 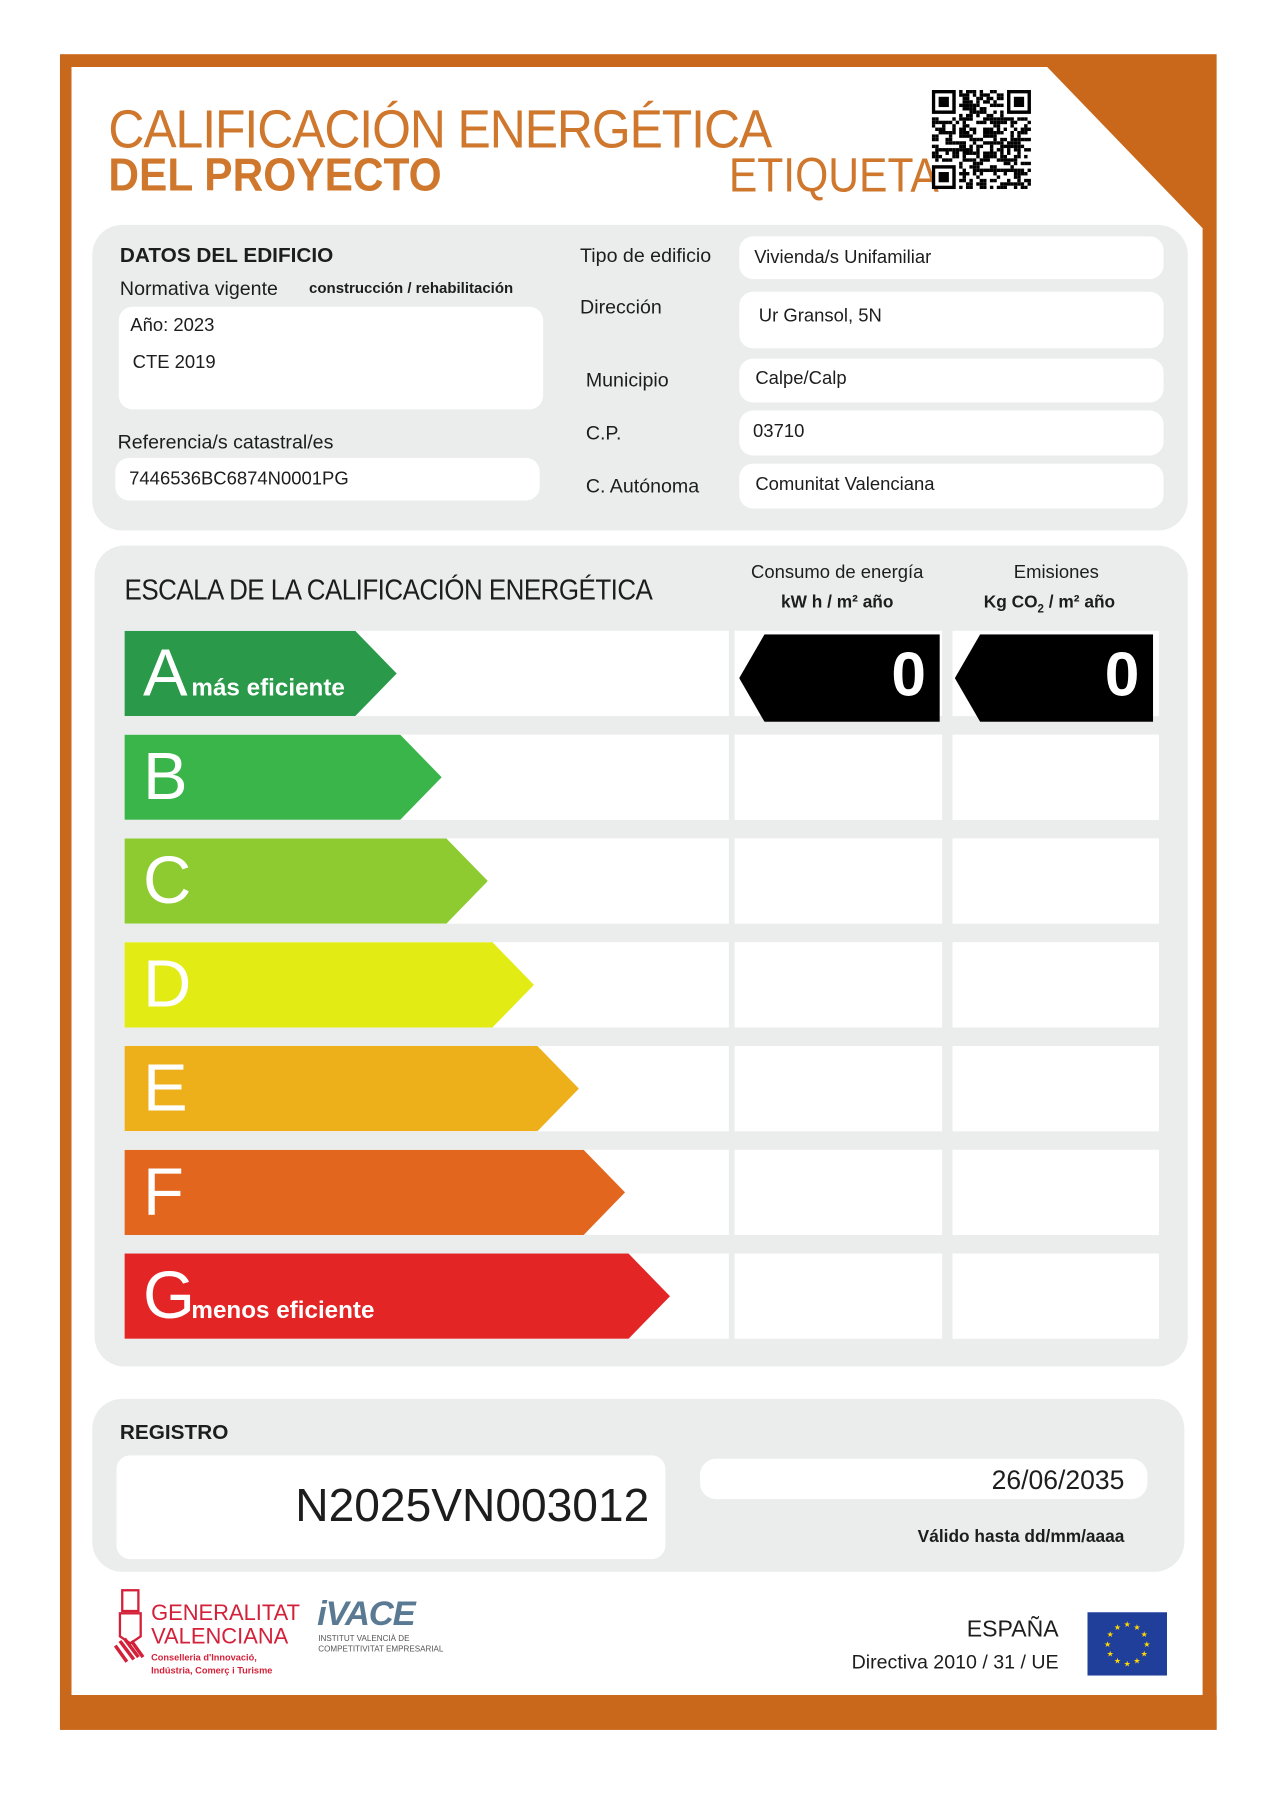 What do you see at coordinates (163, 1192) in the screenshot?
I see `class-letter: F` at bounding box center [163, 1192].